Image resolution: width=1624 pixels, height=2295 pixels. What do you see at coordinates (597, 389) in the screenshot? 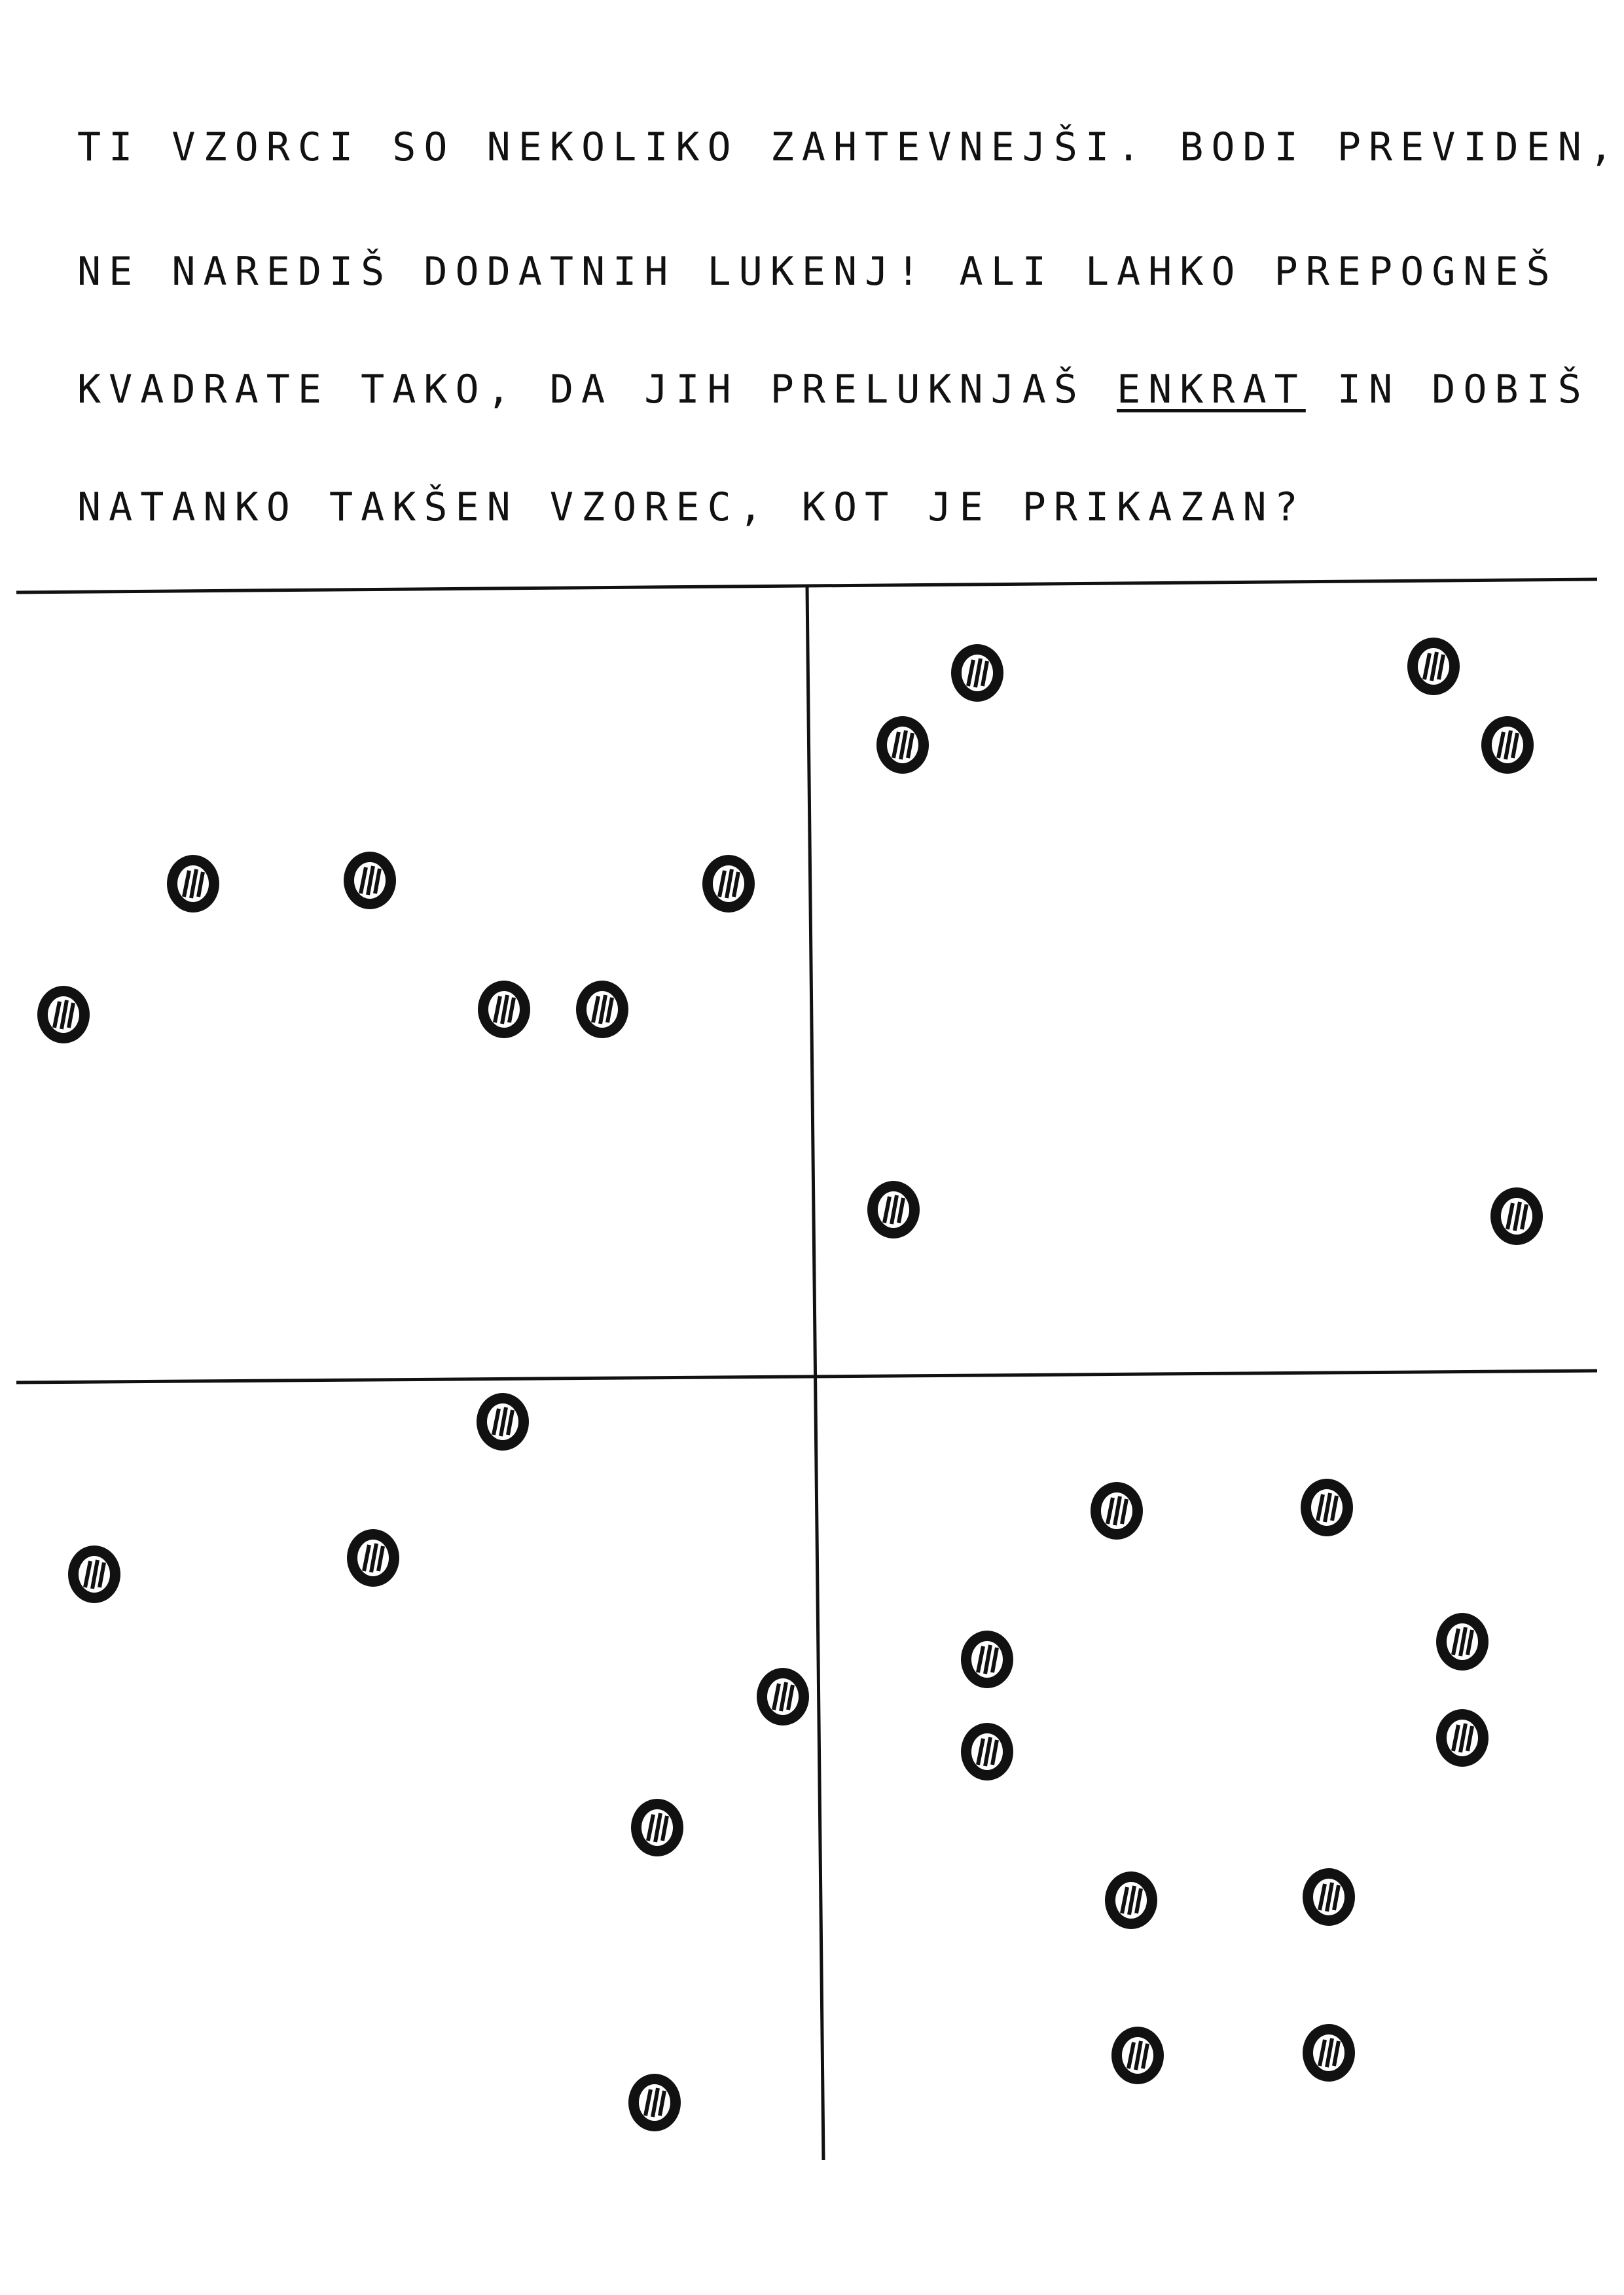
I see `instruction-line-3-start: KVADRATE TAKO, DA JIH PRELUKNJAŠ` at bounding box center [597, 389].